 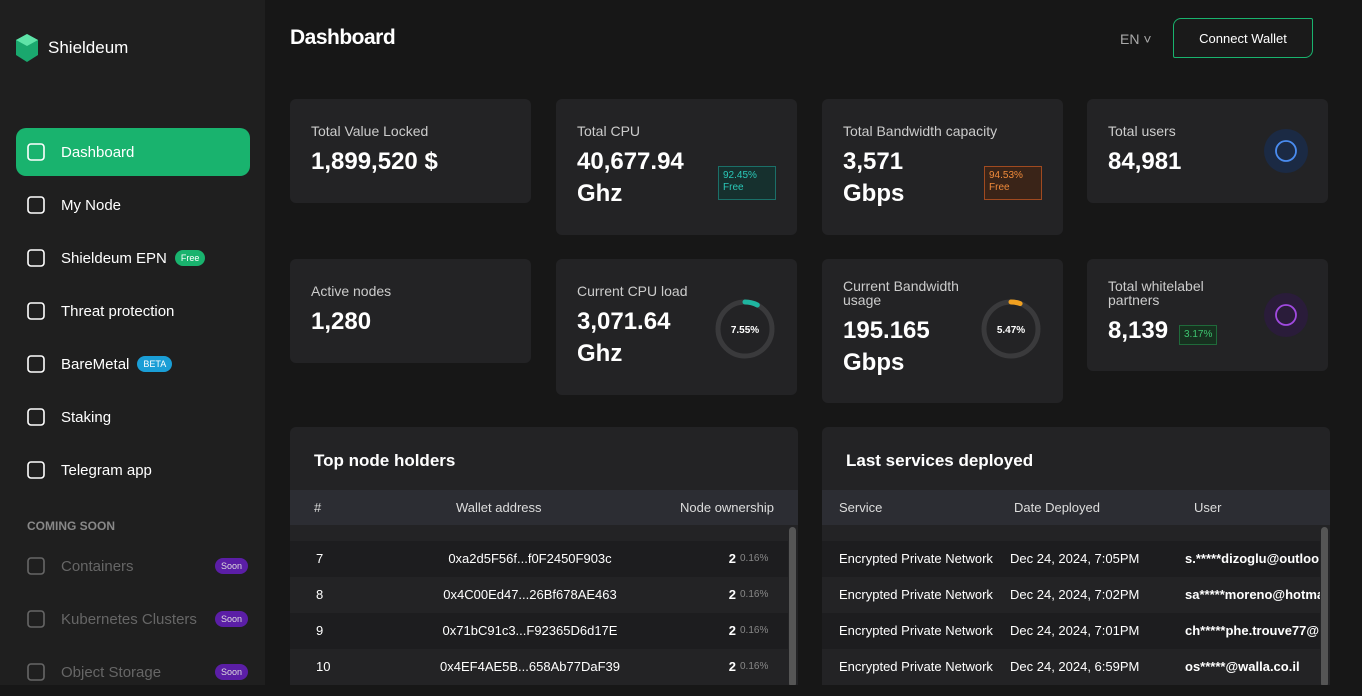 I want to click on panel-title: Last services deployed, so click(x=940, y=460).